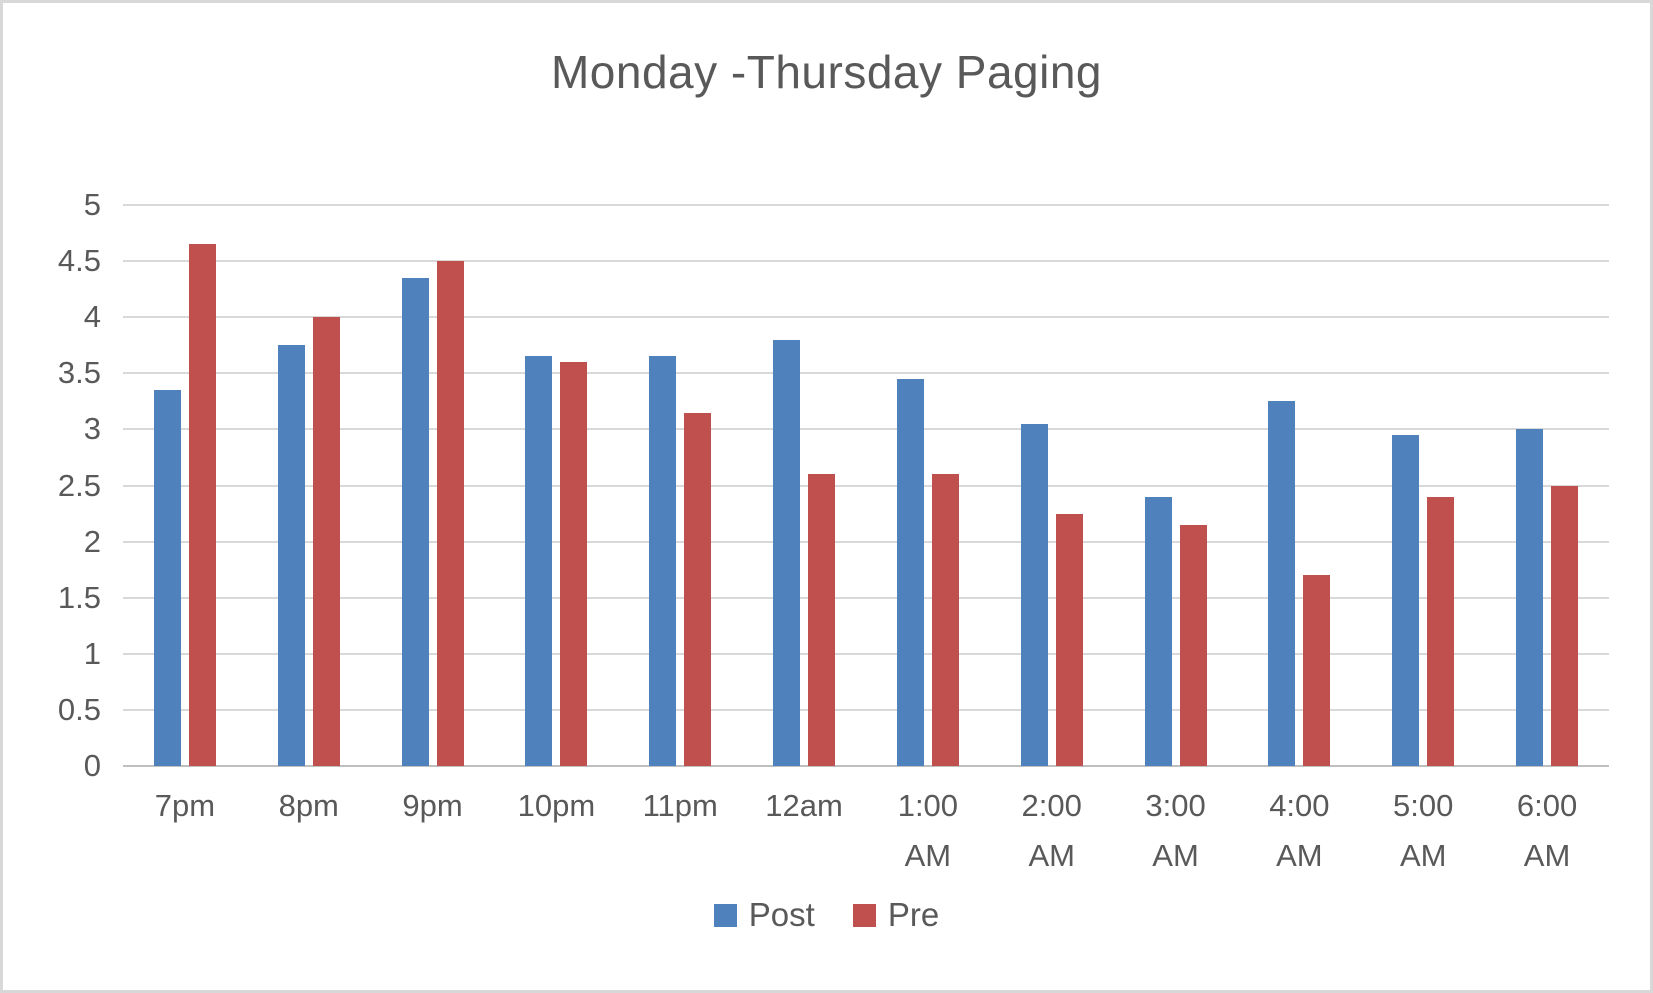 The image size is (1653, 993). I want to click on x-tick-line1: 3:00, so click(1175, 805).